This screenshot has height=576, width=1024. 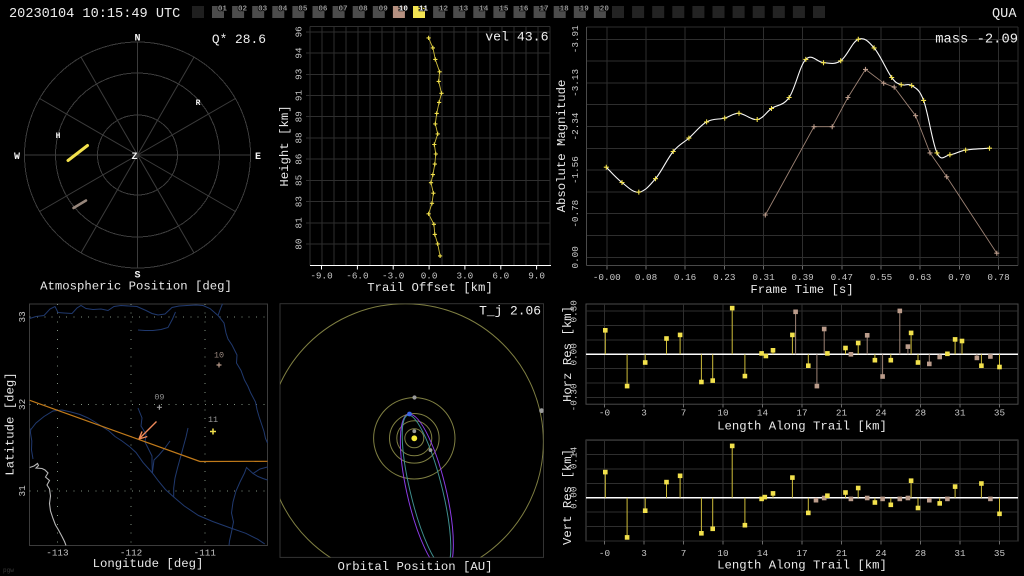 I want to click on svg-text: -1.56, so click(x=575, y=170).